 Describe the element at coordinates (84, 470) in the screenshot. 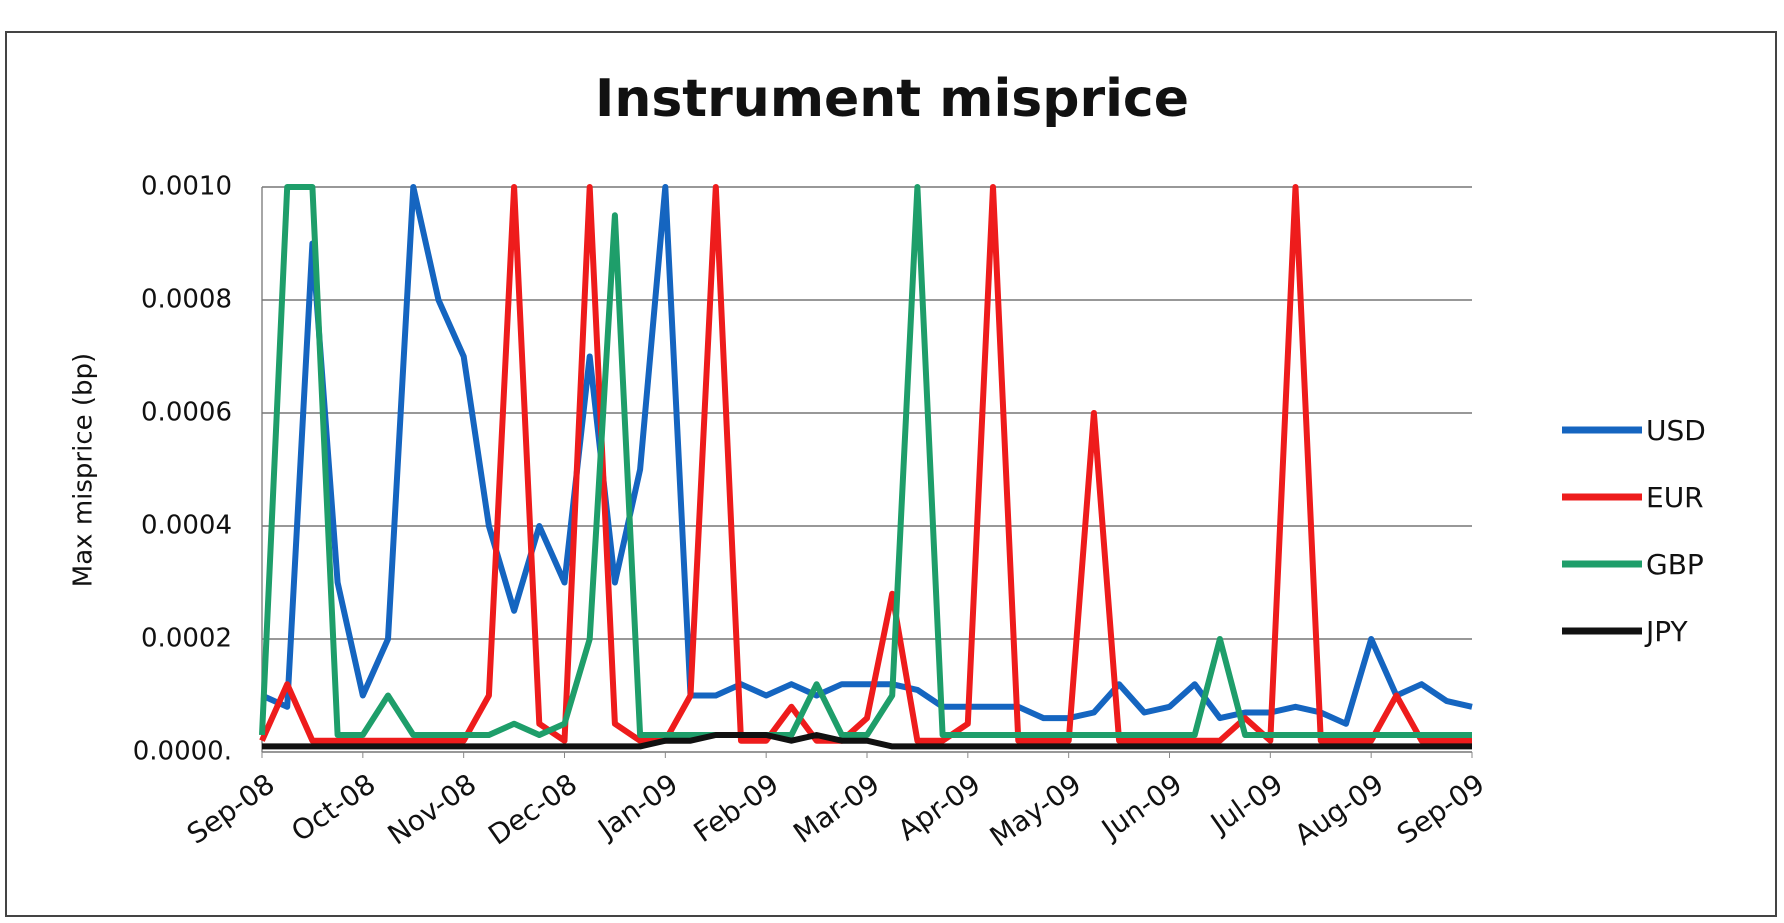

I see `y-axis-label: Max misprice (bp)` at that location.